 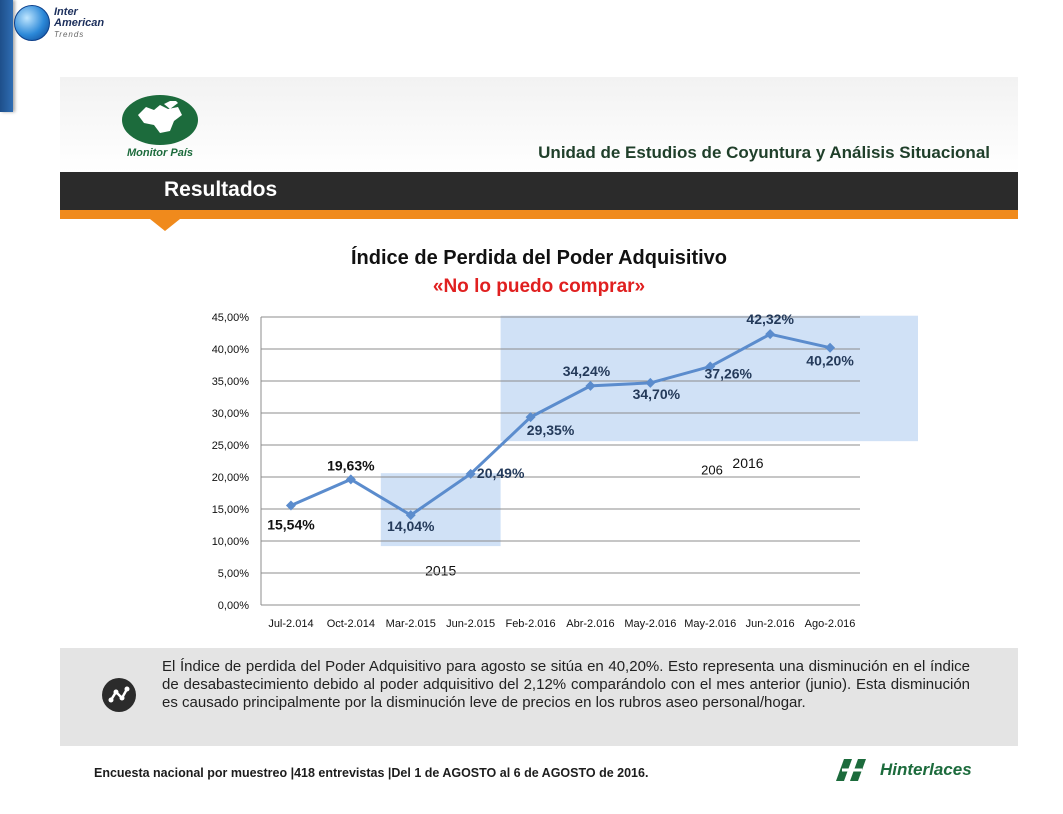 I want to click on x-tick-label: Feb-2.016, so click(x=530, y=624).